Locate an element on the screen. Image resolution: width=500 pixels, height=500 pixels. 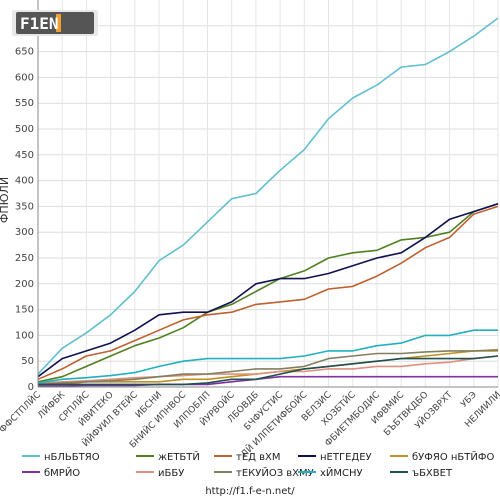
legend-label: бМРЙО is located at coordinates (62, 472).